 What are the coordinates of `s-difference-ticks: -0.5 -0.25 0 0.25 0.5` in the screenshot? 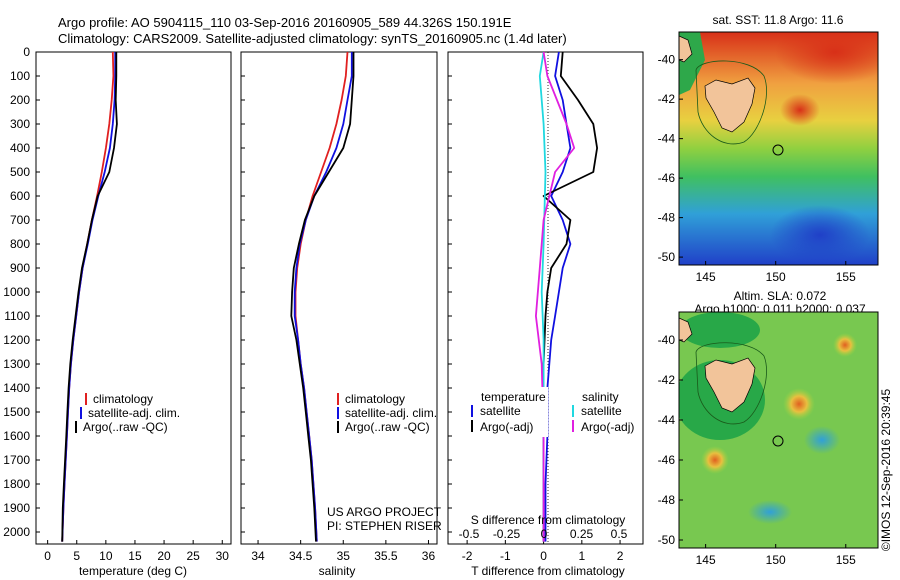 It's located at (543, 534).